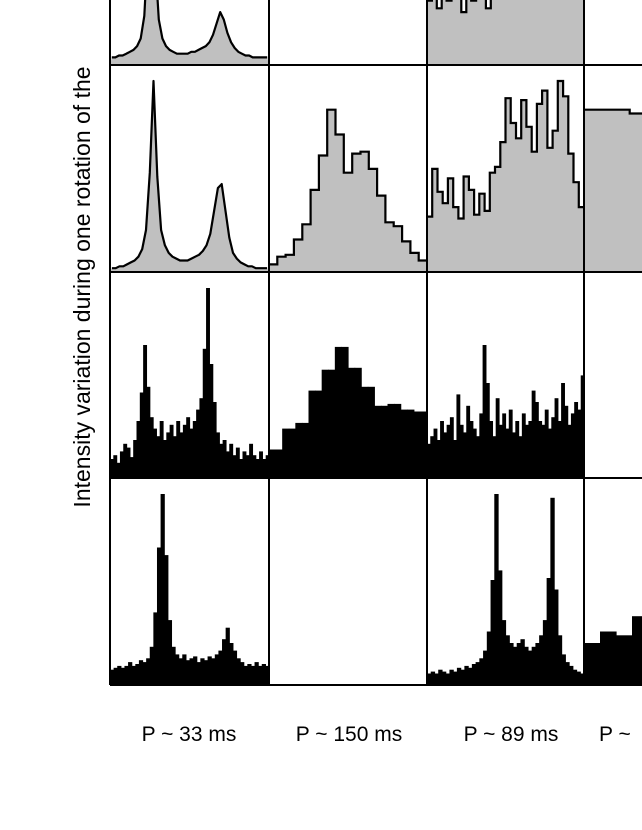 Image resolution: width=642 pixels, height=830 pixels. I want to click on panel-r1-c3-area, so click(505, 32).